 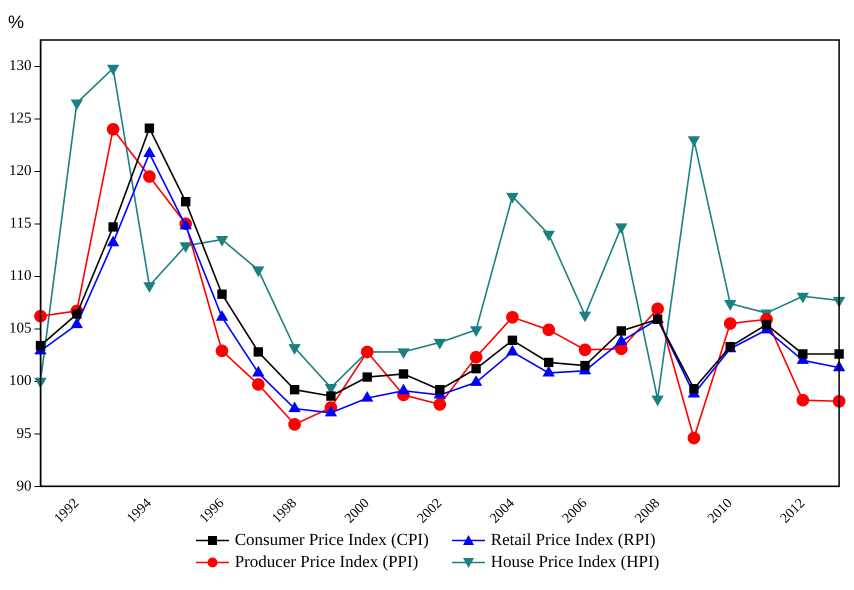 What do you see at coordinates (24, 486) in the screenshot?
I see `y-tick-label: 90` at bounding box center [24, 486].